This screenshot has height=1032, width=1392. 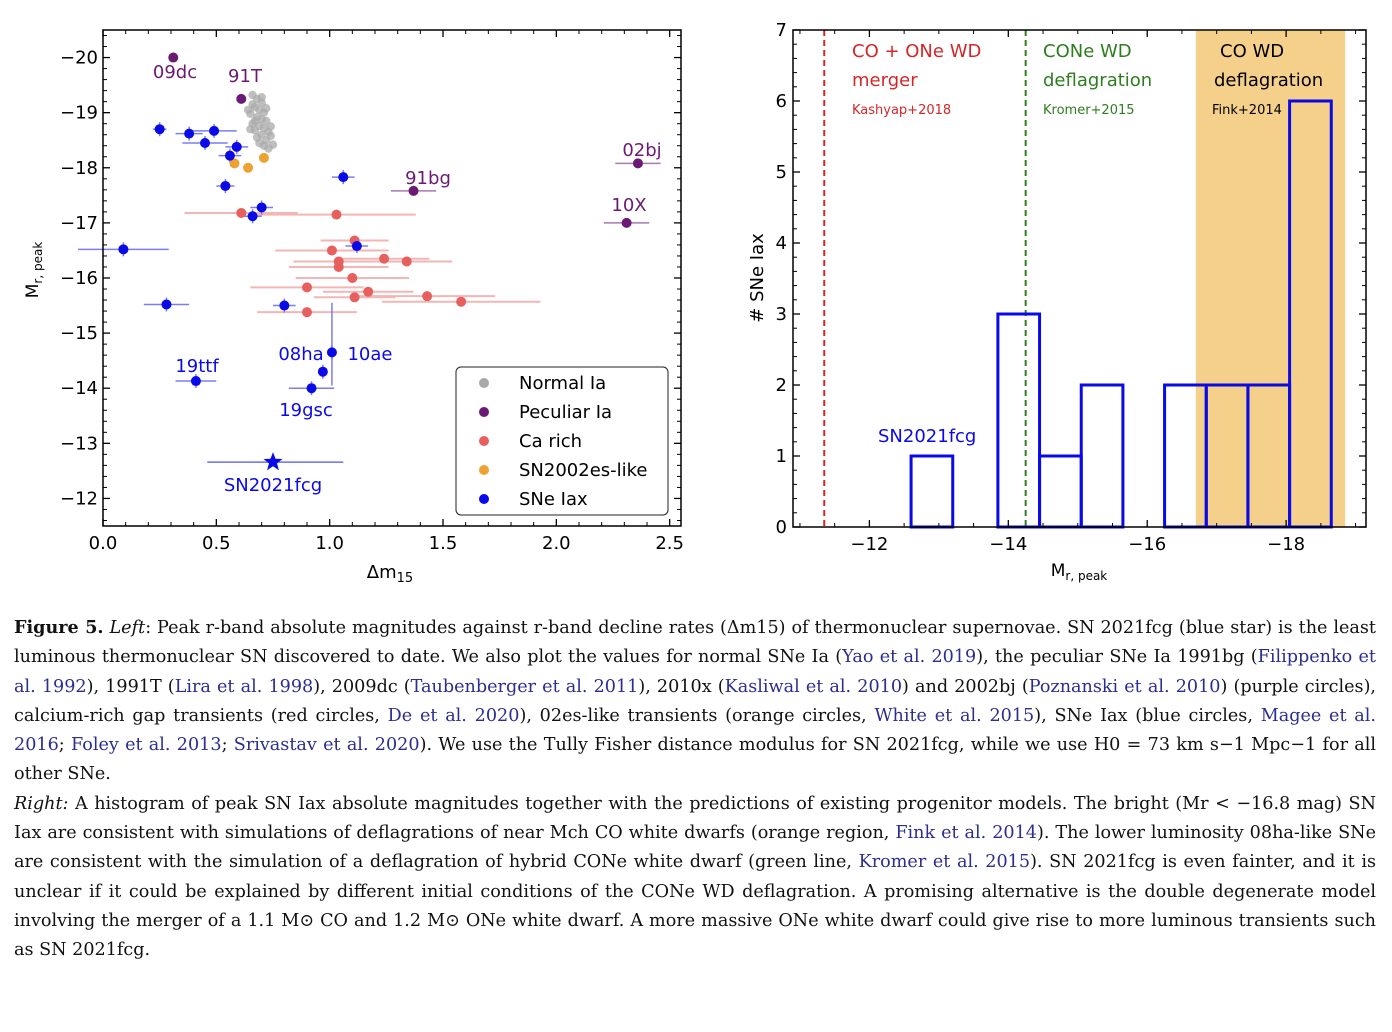 I want to click on cite-magee: Magee et al. 2016, so click(x=695, y=730).